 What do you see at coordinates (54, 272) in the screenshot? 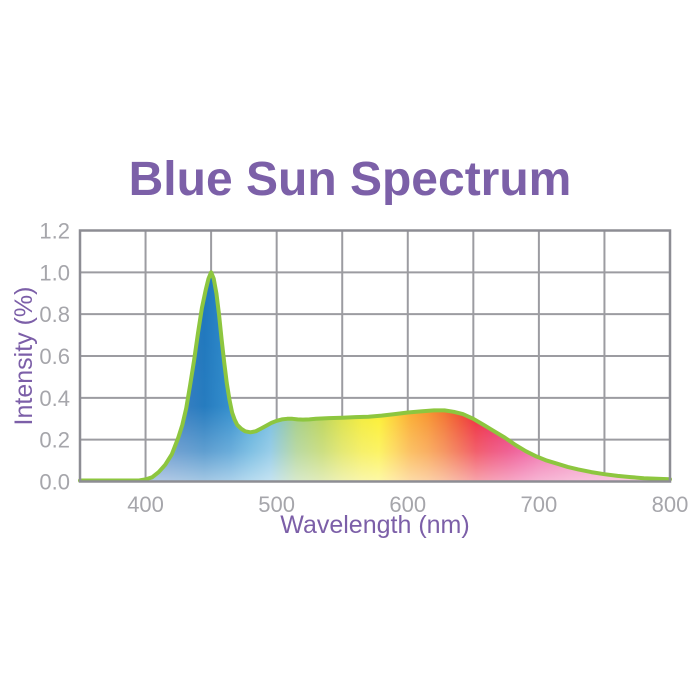
I see `y-tick-label: 1.0` at bounding box center [54, 272].